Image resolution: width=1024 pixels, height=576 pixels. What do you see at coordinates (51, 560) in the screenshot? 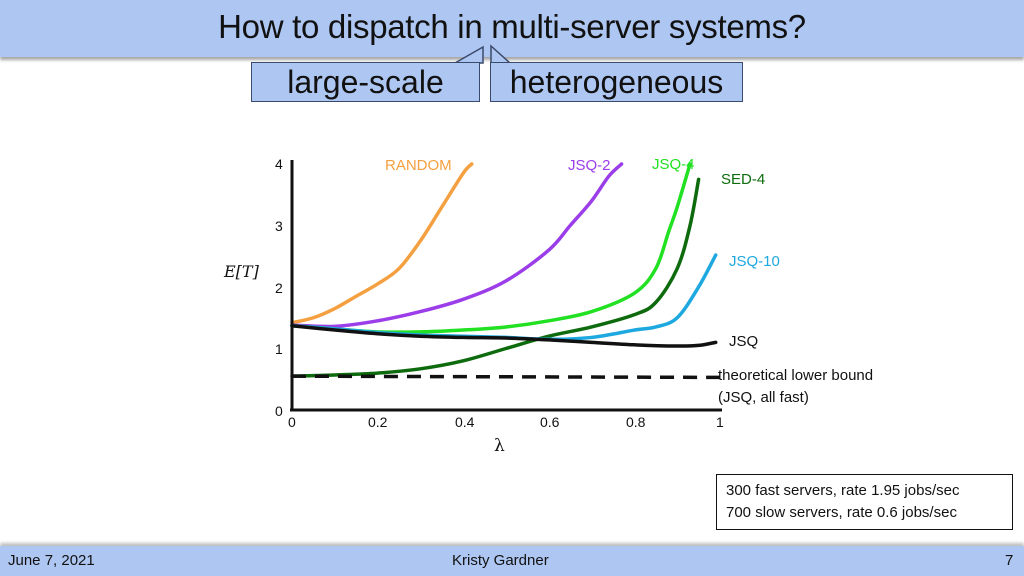
I see `footer-date: June 7, 2021` at bounding box center [51, 560].